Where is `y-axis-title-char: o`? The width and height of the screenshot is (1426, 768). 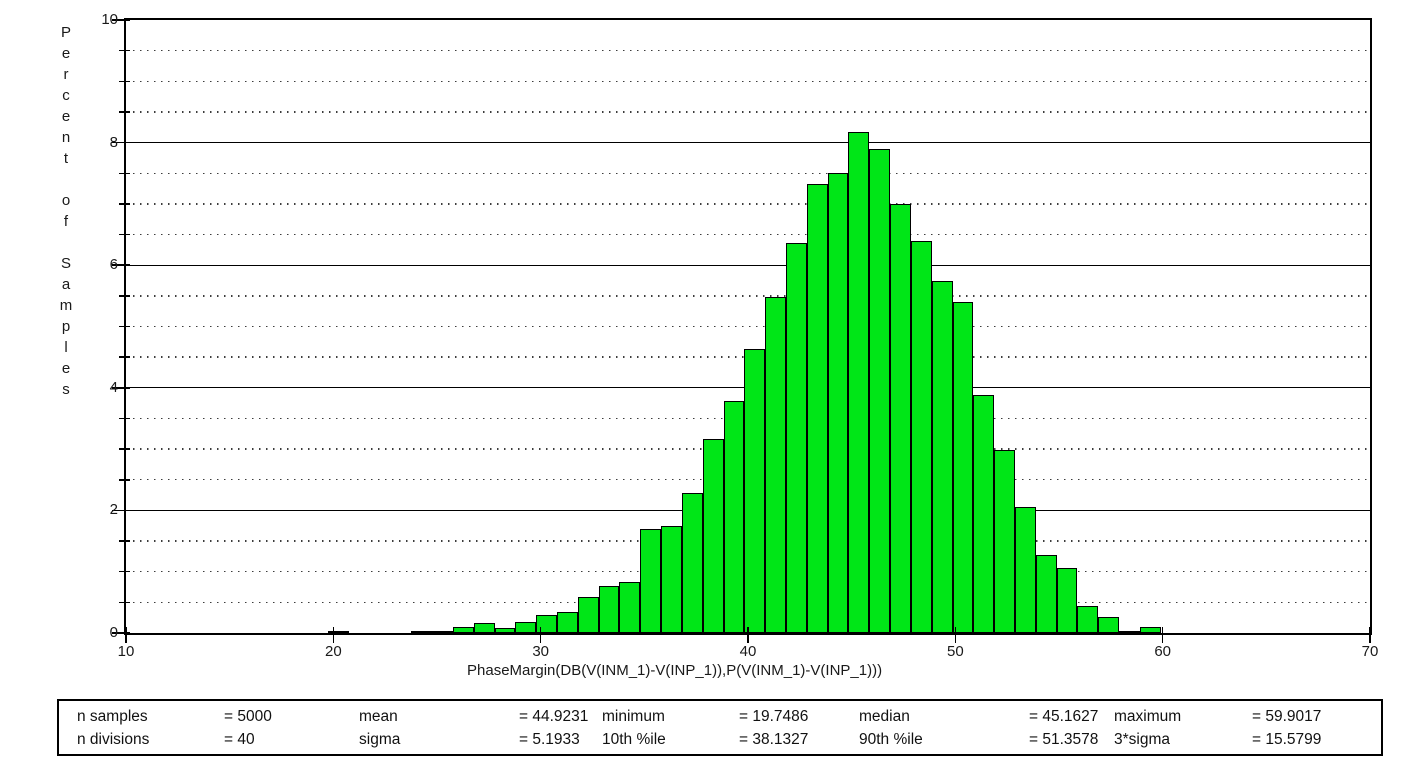 y-axis-title-char: o is located at coordinates (66, 200).